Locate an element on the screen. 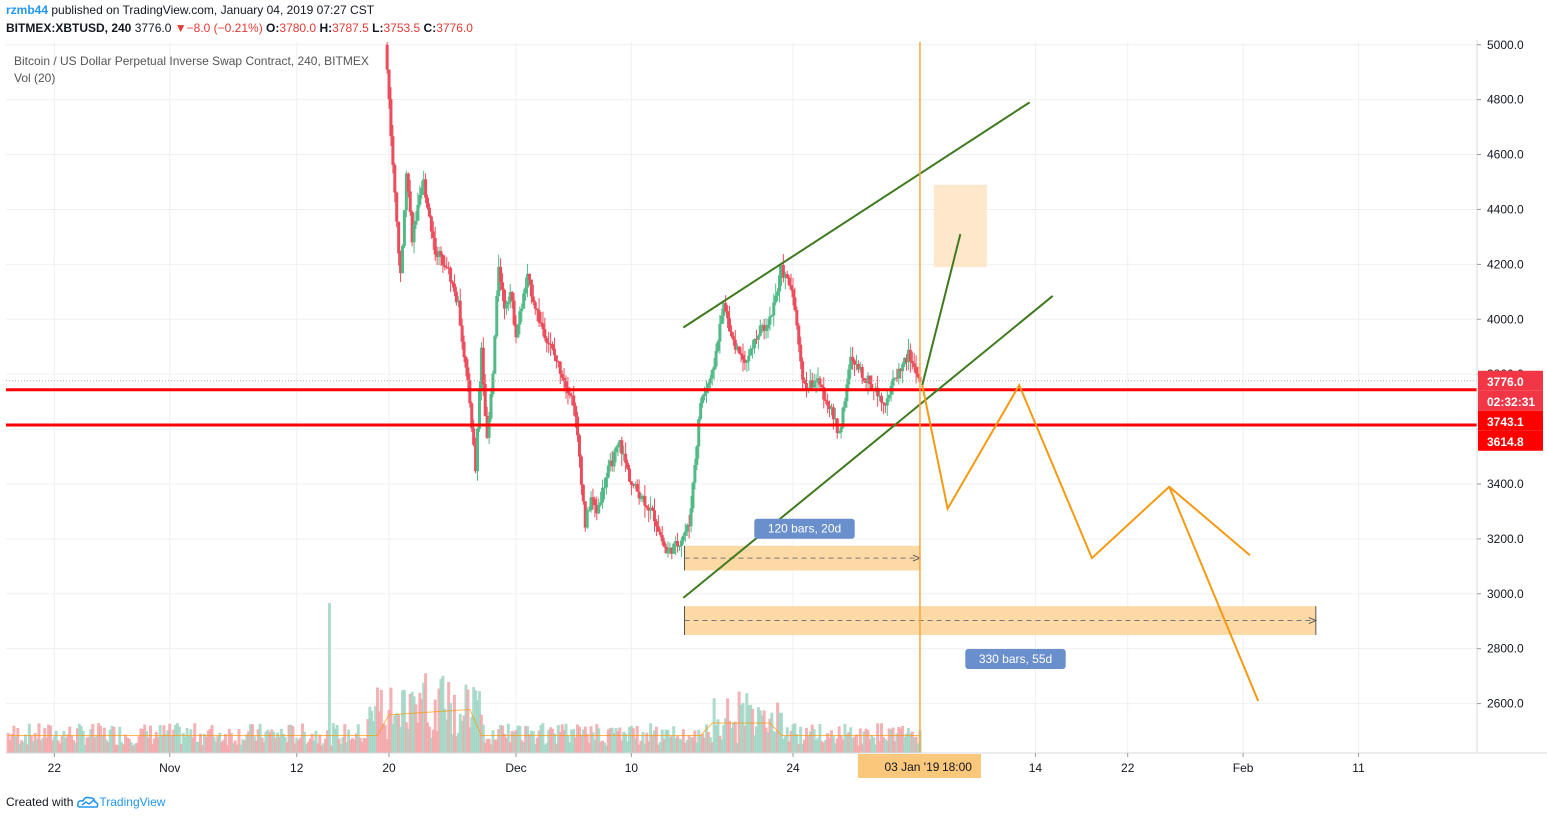  tradingview-logo: TradingView is located at coordinates (121, 802).